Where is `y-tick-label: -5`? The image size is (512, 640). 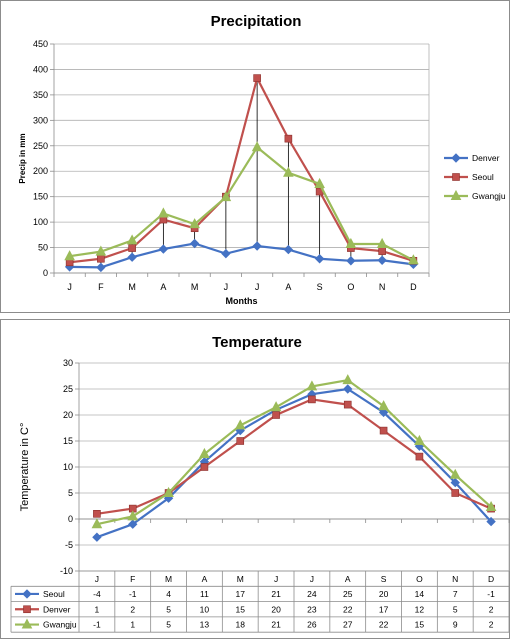
y-tick-label: -5 is located at coordinates (69, 545).